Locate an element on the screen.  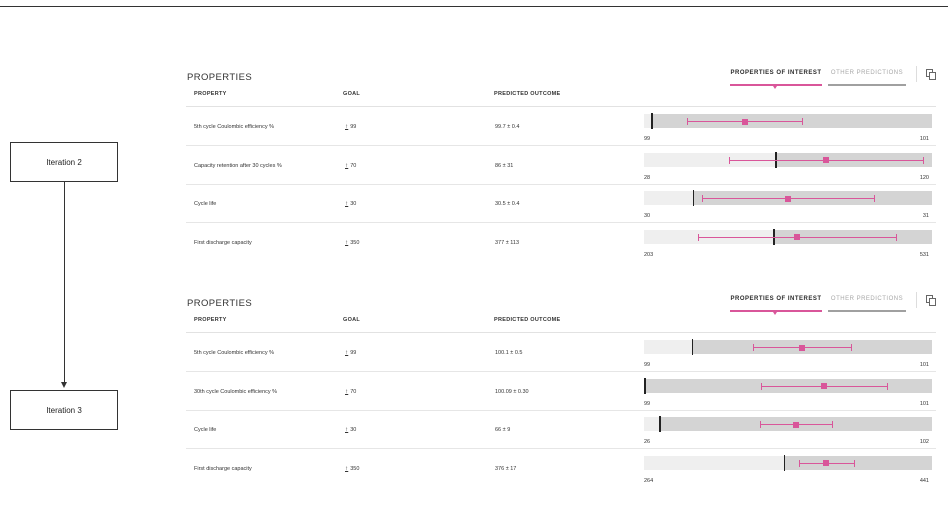
predicted-outcome: 99.7 ± 0.4 is located at coordinates (507, 127).